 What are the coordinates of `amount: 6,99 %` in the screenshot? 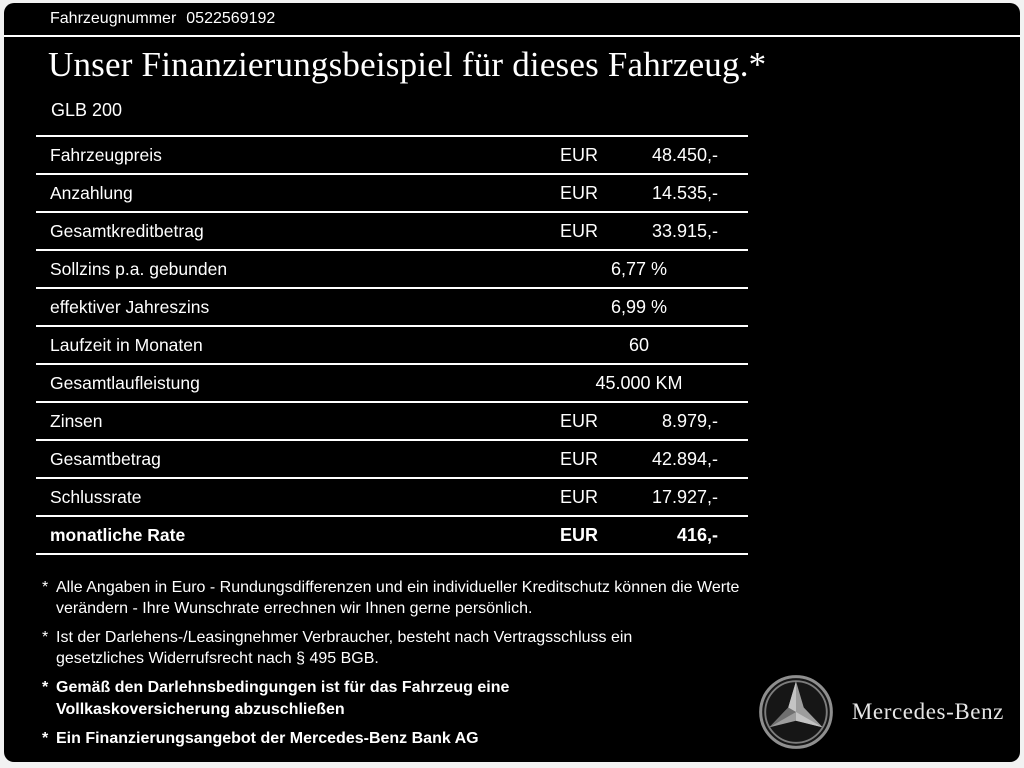 It's located at (639, 306).